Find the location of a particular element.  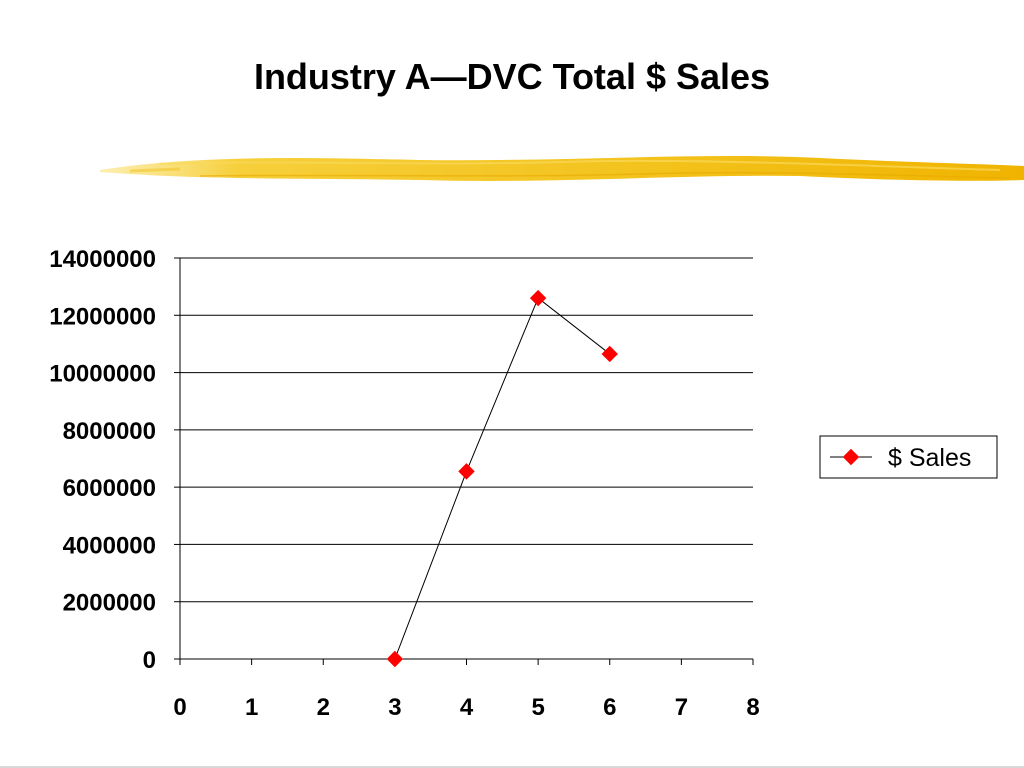

y-tick-label: 12000000 is located at coordinates (102, 316).